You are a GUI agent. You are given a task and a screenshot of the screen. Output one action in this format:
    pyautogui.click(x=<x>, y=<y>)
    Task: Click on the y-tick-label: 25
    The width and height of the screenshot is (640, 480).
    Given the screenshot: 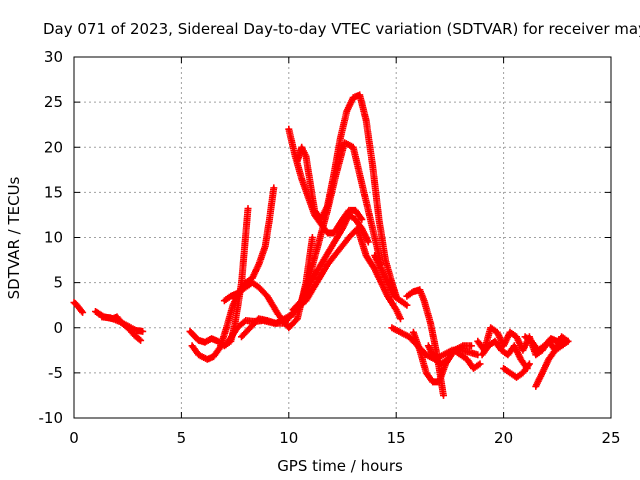 What is the action you would take?
    pyautogui.click(x=53, y=102)
    